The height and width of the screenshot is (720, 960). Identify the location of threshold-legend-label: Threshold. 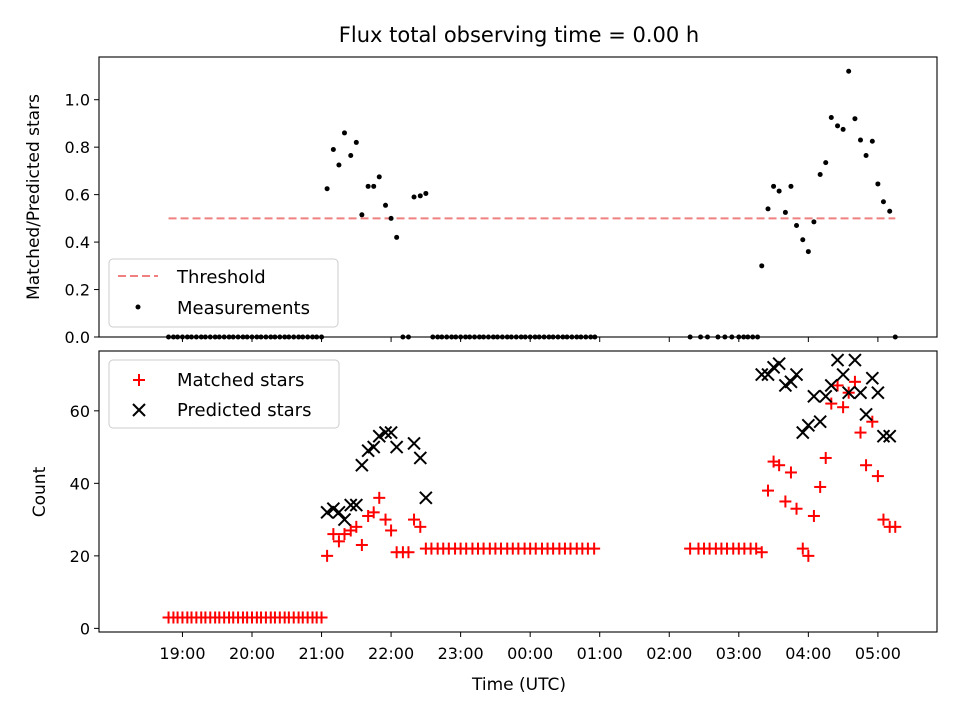
(221, 277).